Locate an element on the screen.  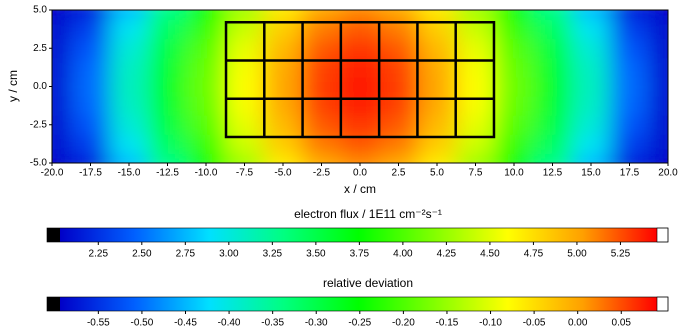
x-tick-label: 2.5 is located at coordinates (399, 173).